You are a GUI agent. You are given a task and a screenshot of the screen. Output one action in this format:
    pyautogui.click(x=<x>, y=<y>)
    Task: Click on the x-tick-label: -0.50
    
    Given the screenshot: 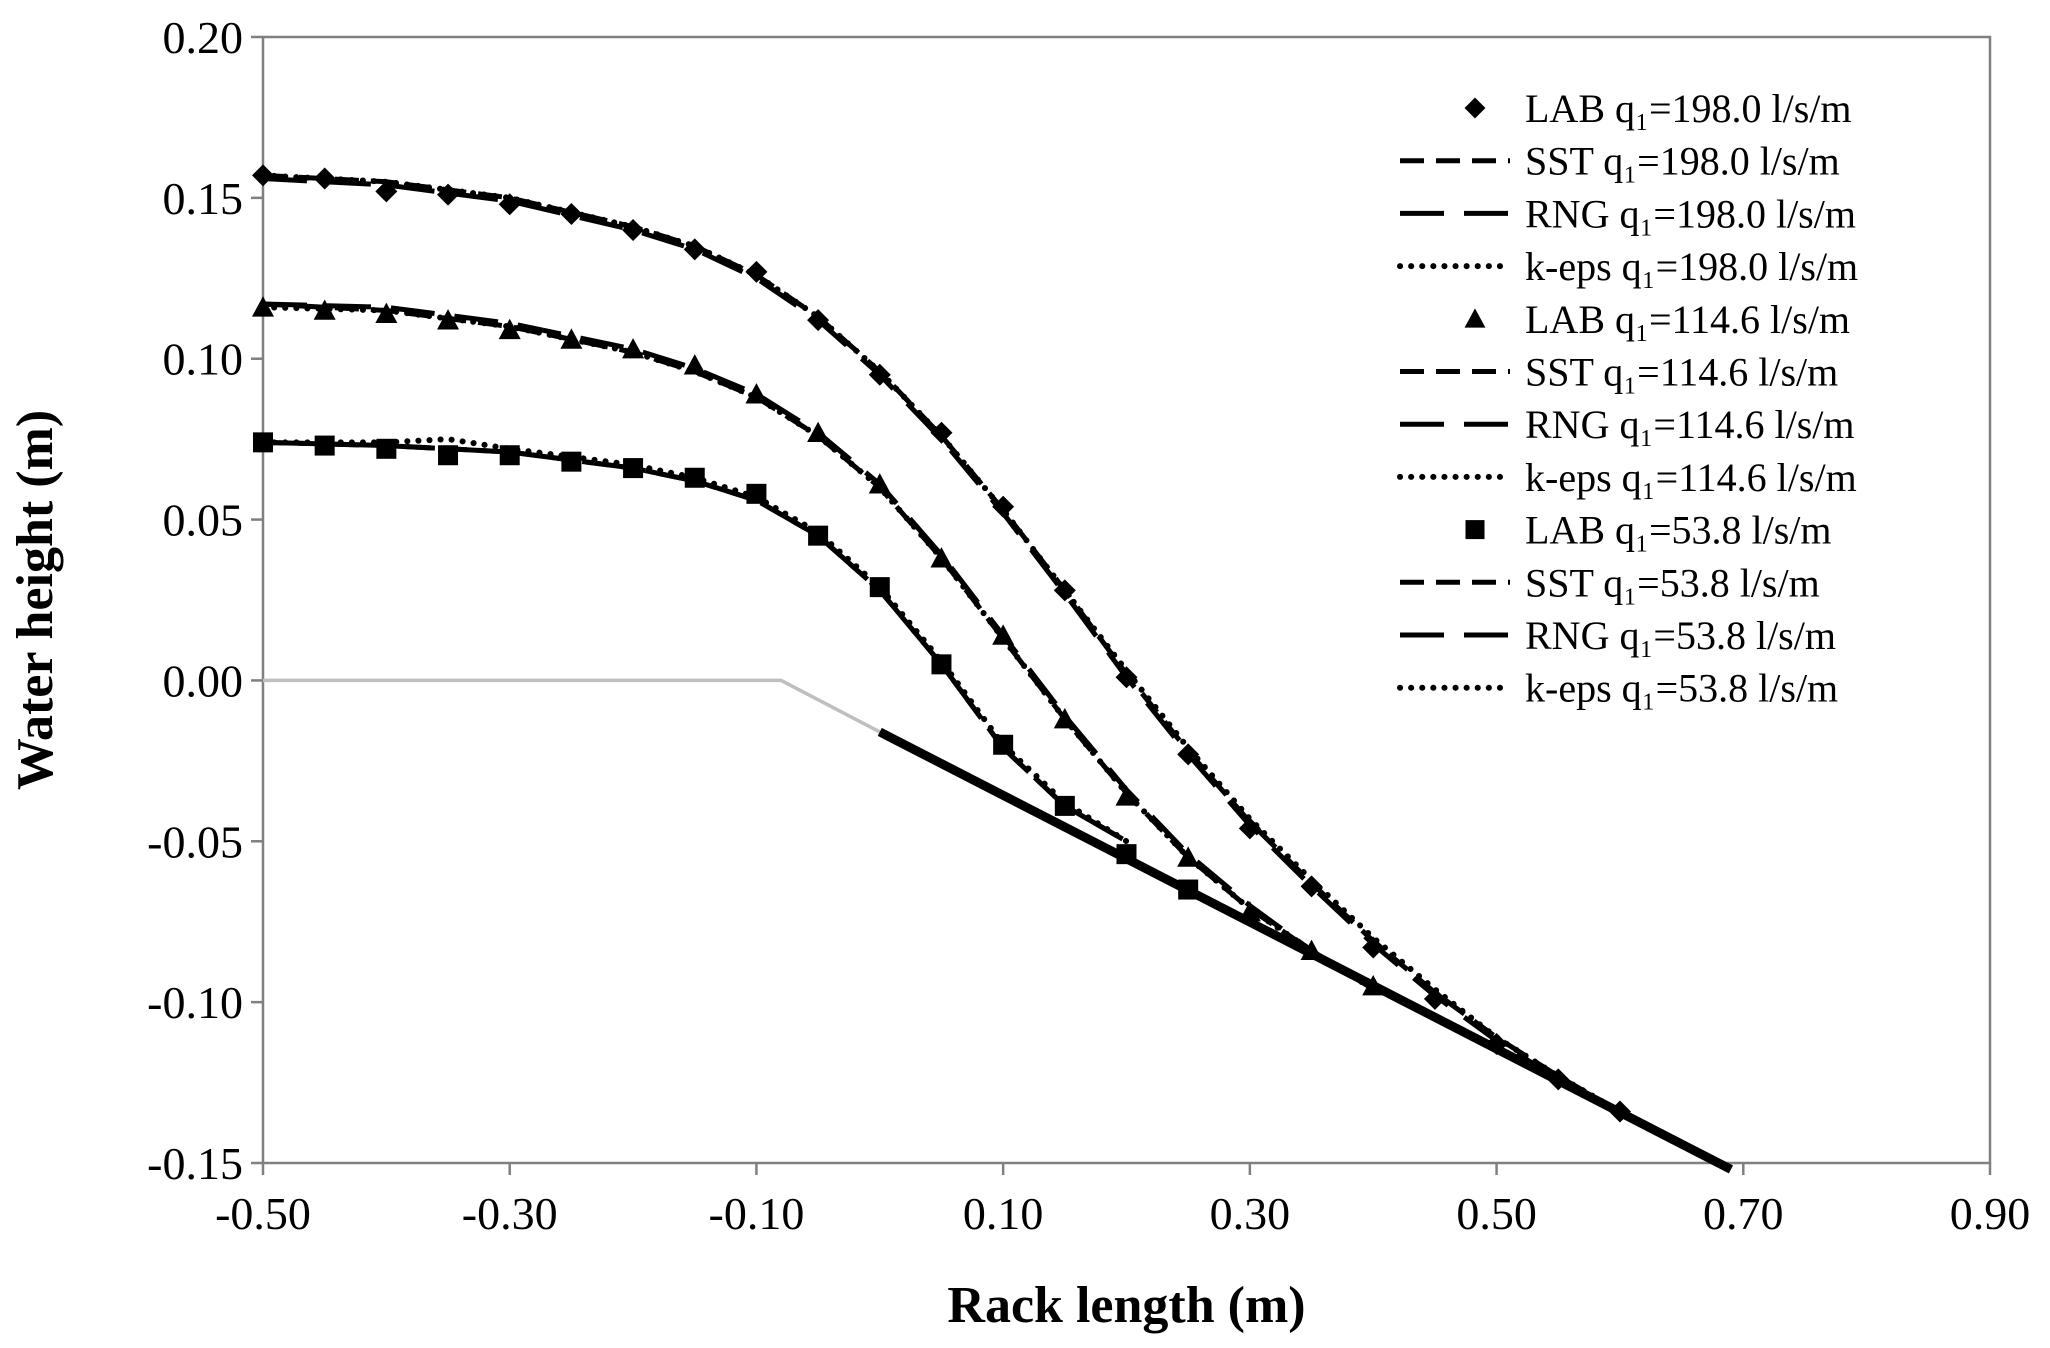 What is the action you would take?
    pyautogui.click(x=263, y=1213)
    